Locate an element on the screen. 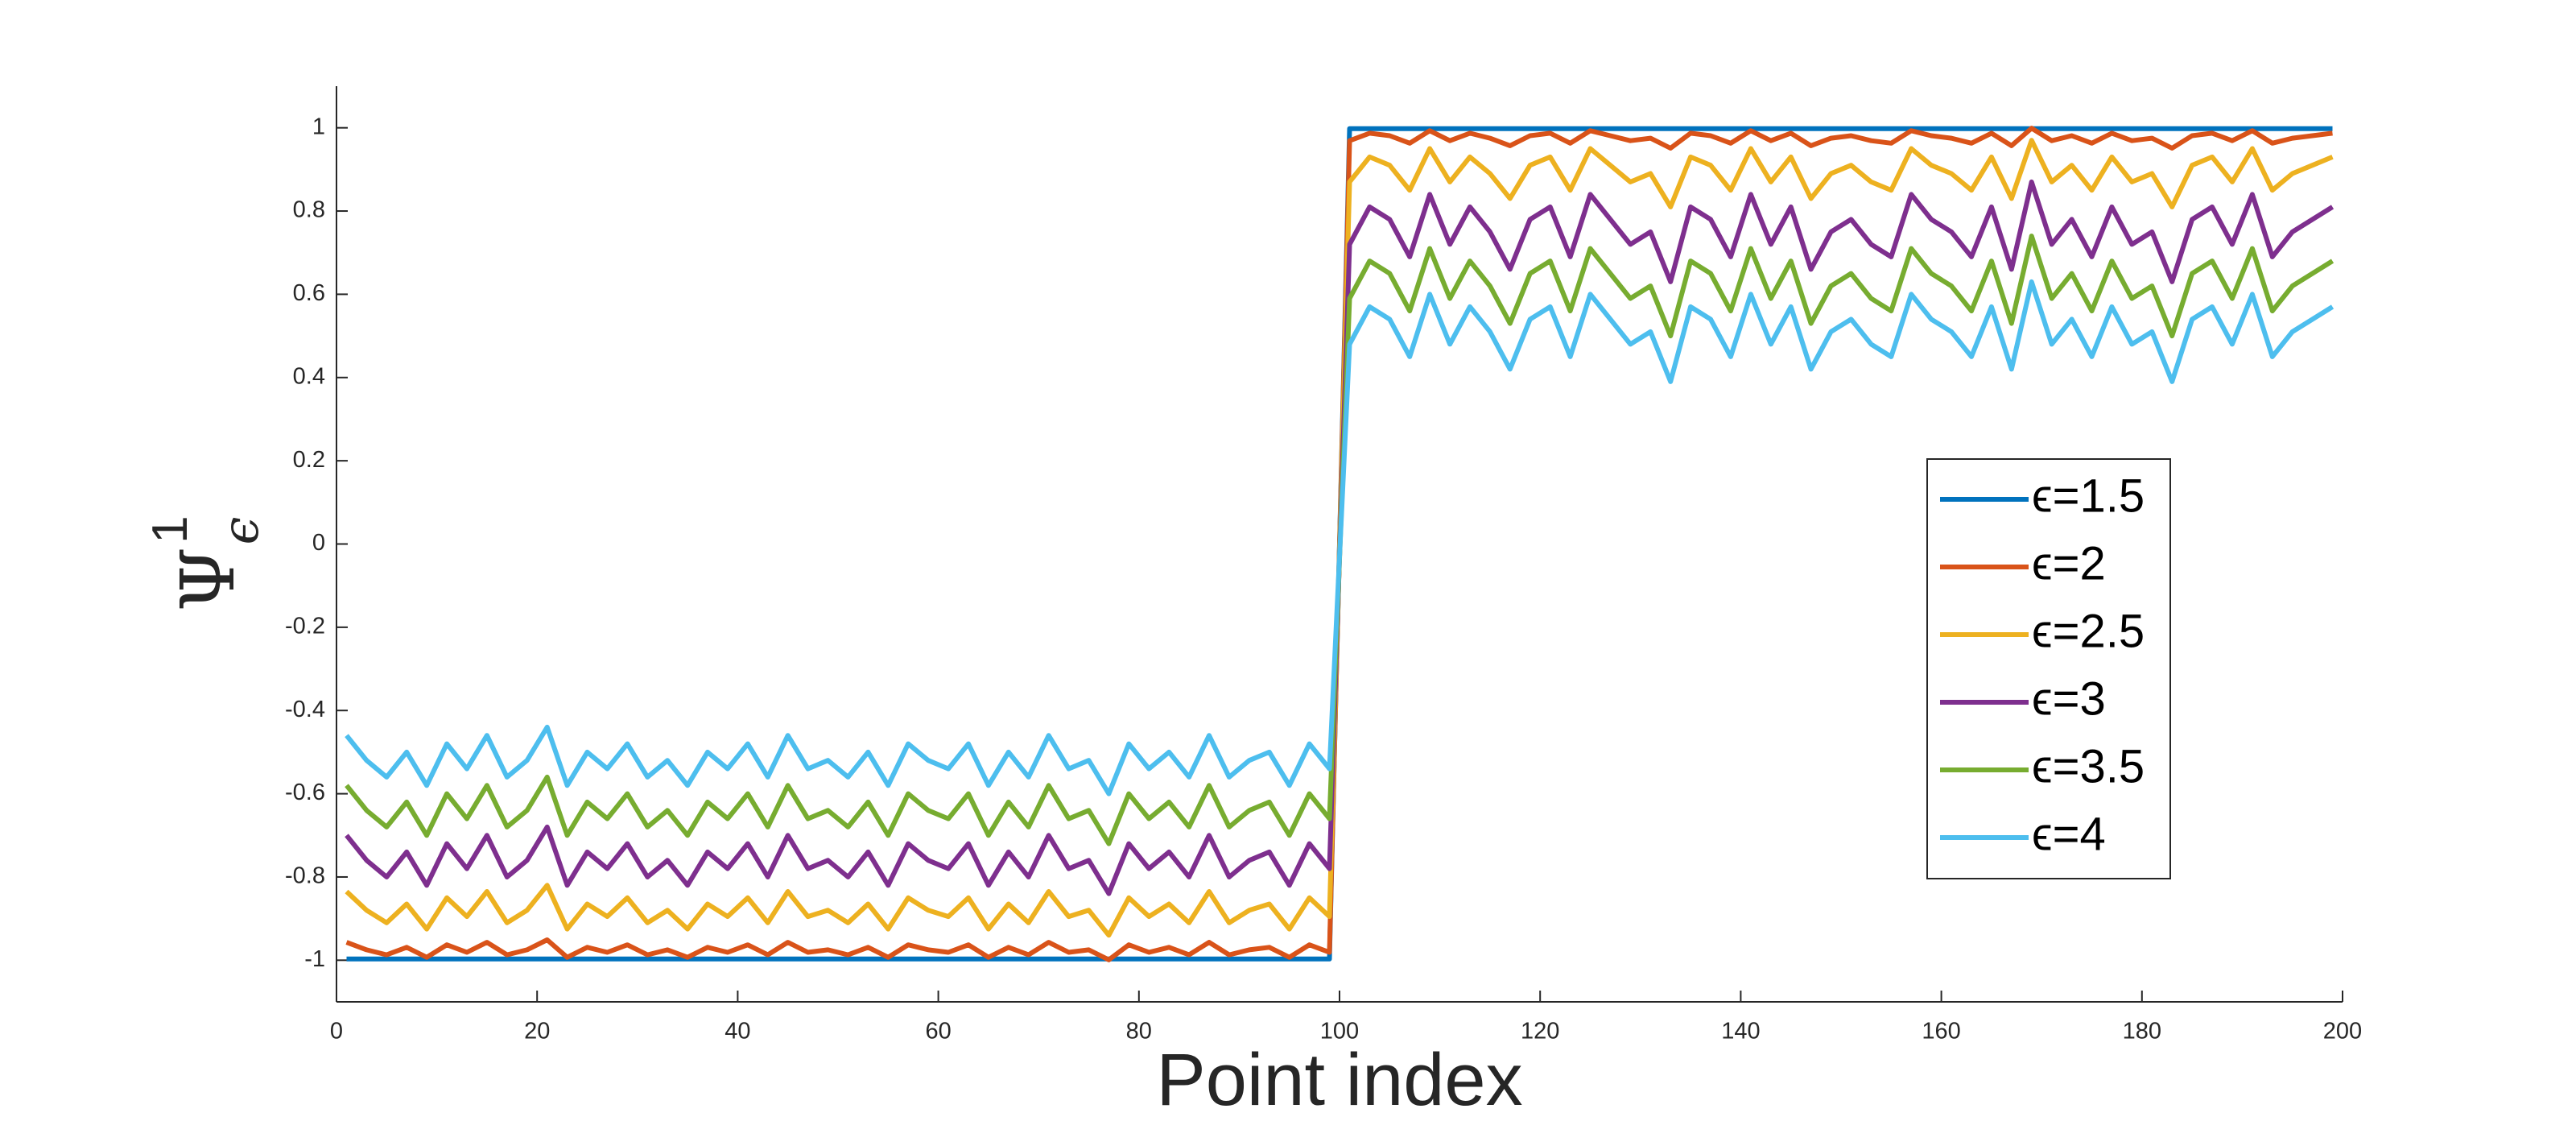  legend-label: ϵ=4 is located at coordinates (2069, 834).